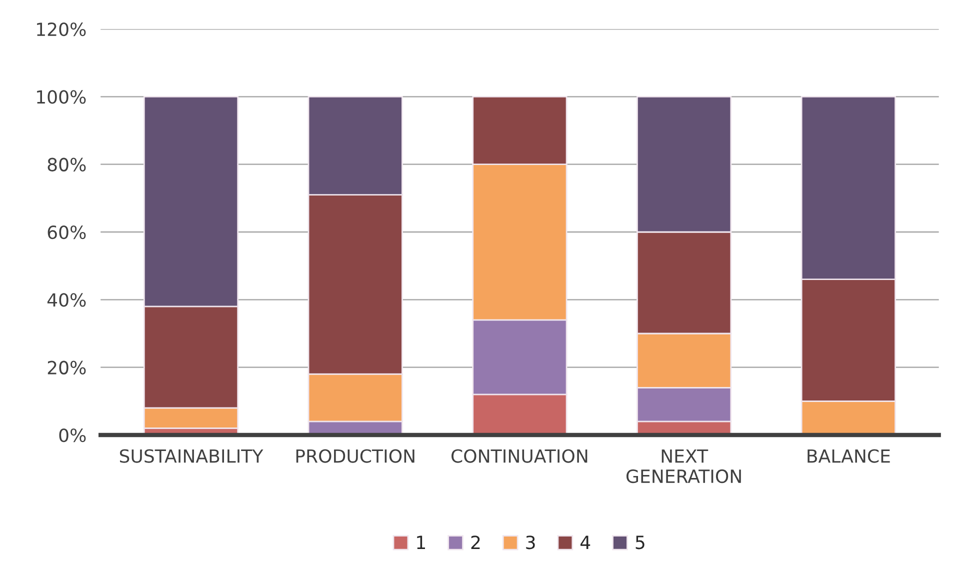 This screenshot has height=580, width=958. I want to click on legend-label: 2, so click(475, 542).